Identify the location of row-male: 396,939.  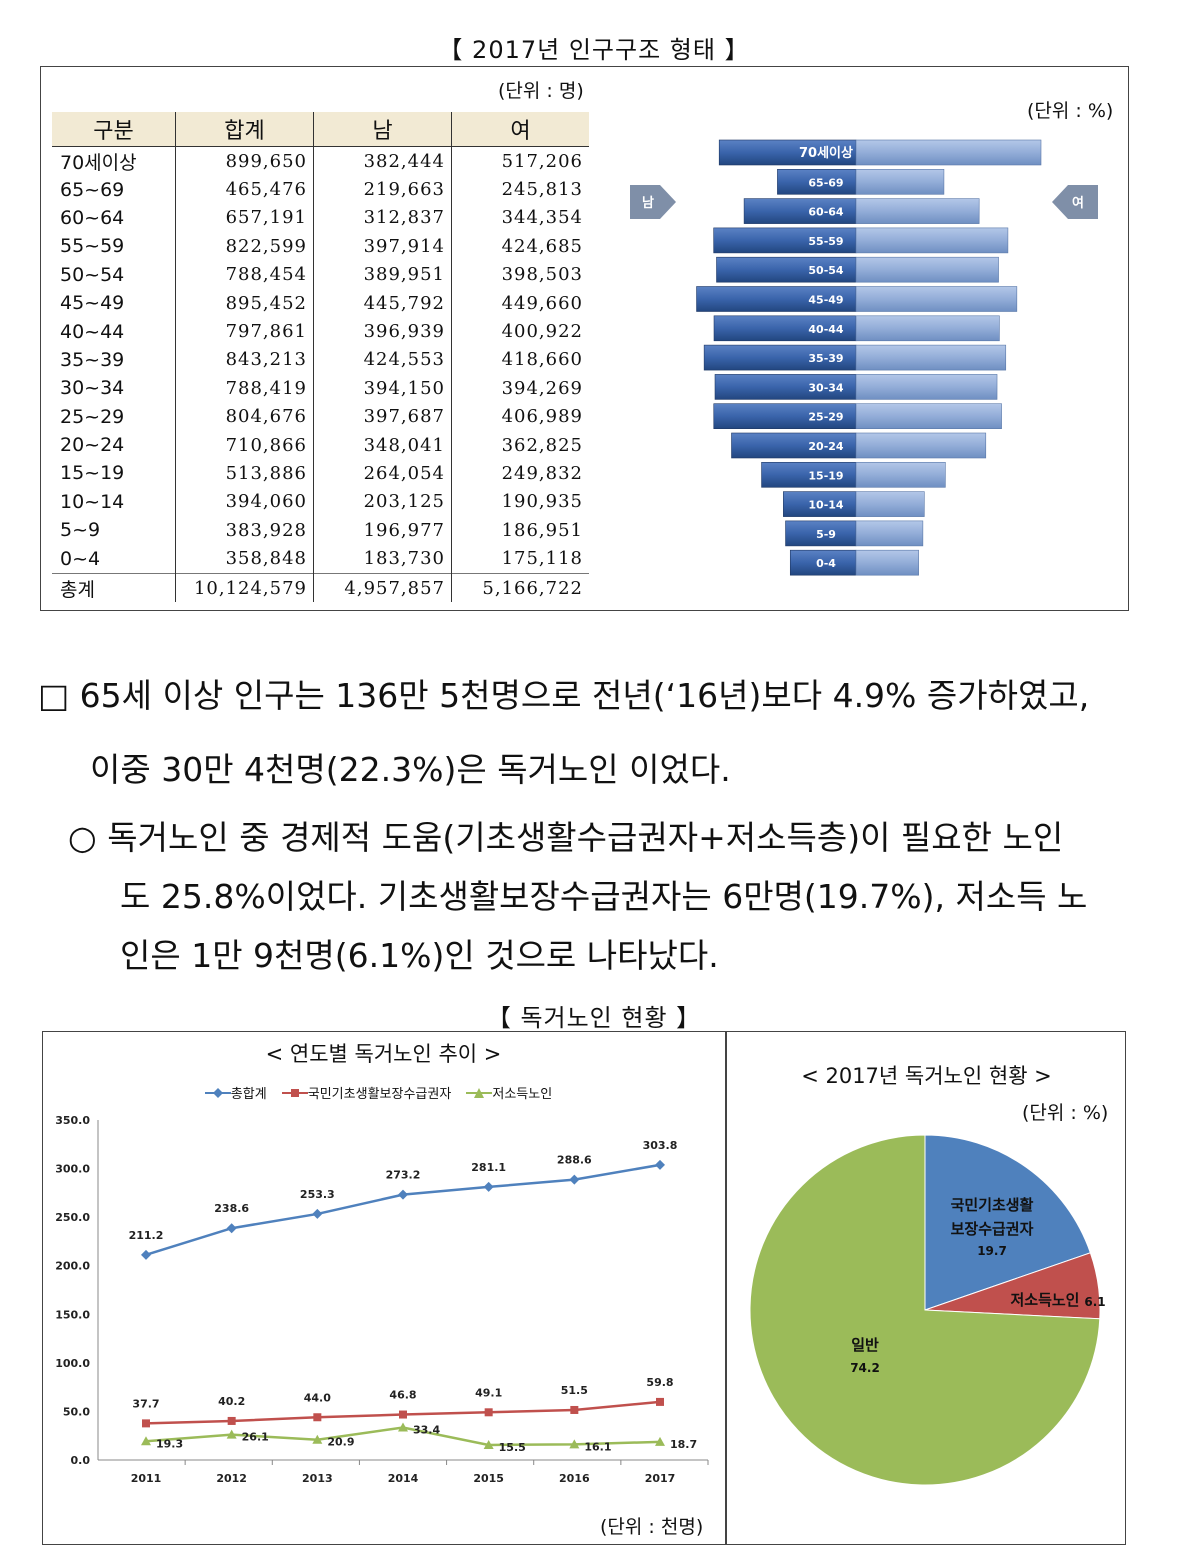
(382, 331).